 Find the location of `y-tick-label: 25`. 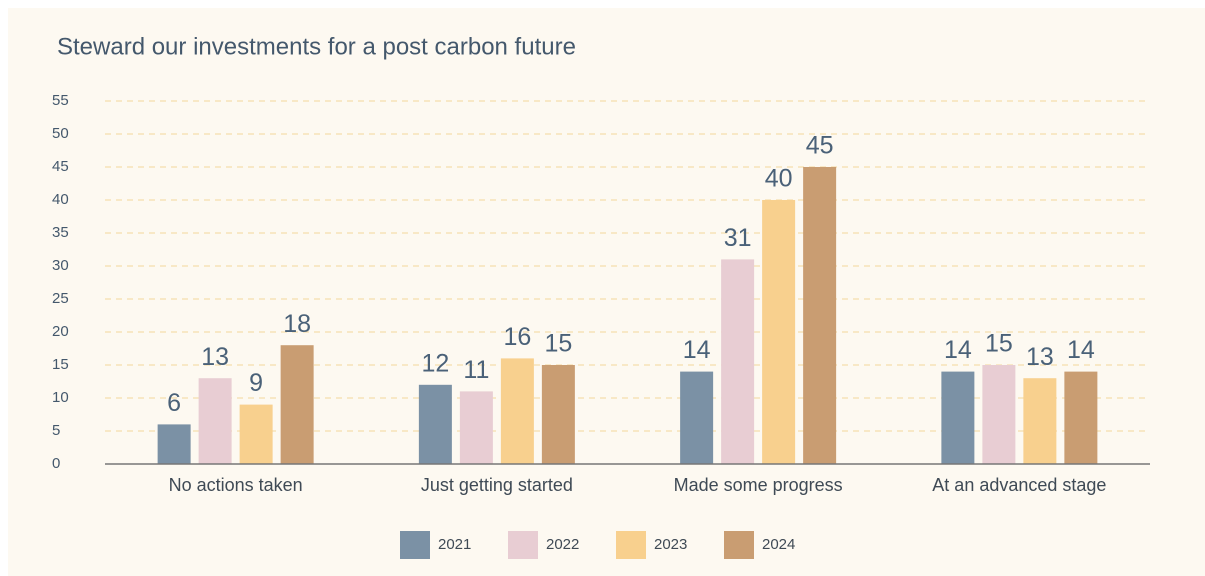

y-tick-label: 25 is located at coordinates (60, 298).